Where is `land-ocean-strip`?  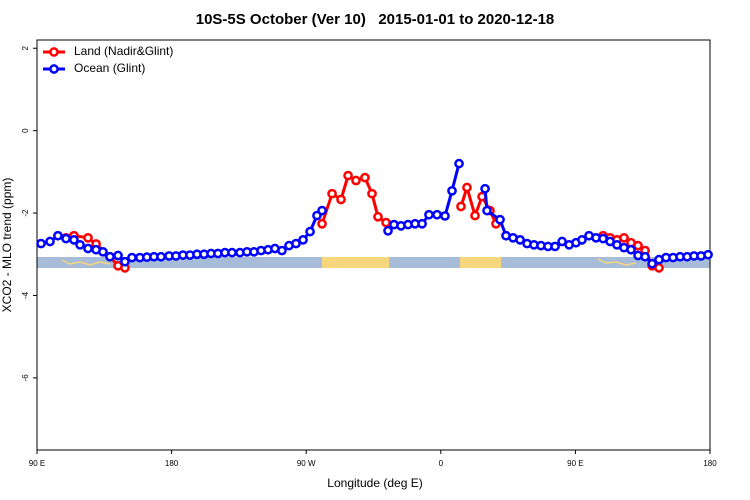 land-ocean-strip is located at coordinates (373, 262).